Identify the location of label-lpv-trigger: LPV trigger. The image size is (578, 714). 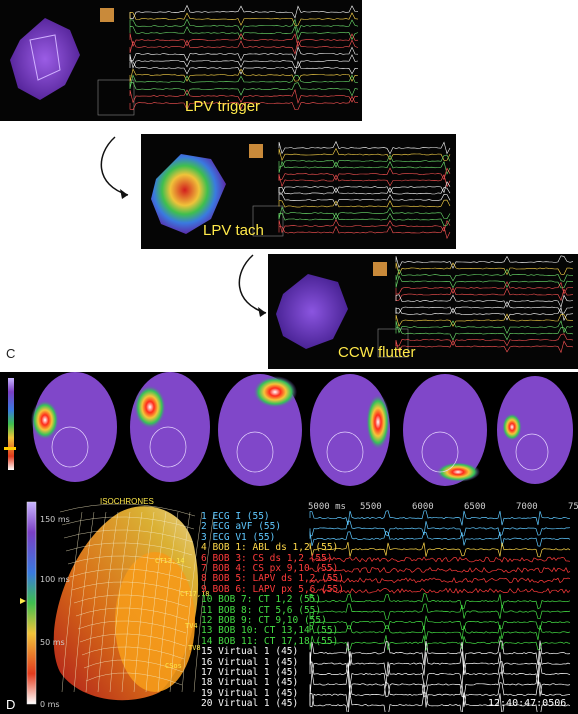
(223, 106).